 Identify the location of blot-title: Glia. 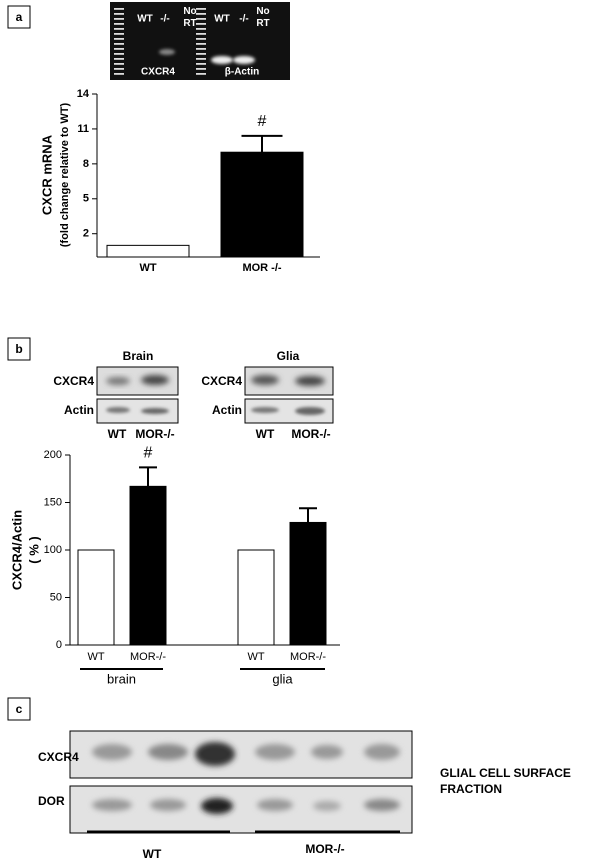
(288, 356).